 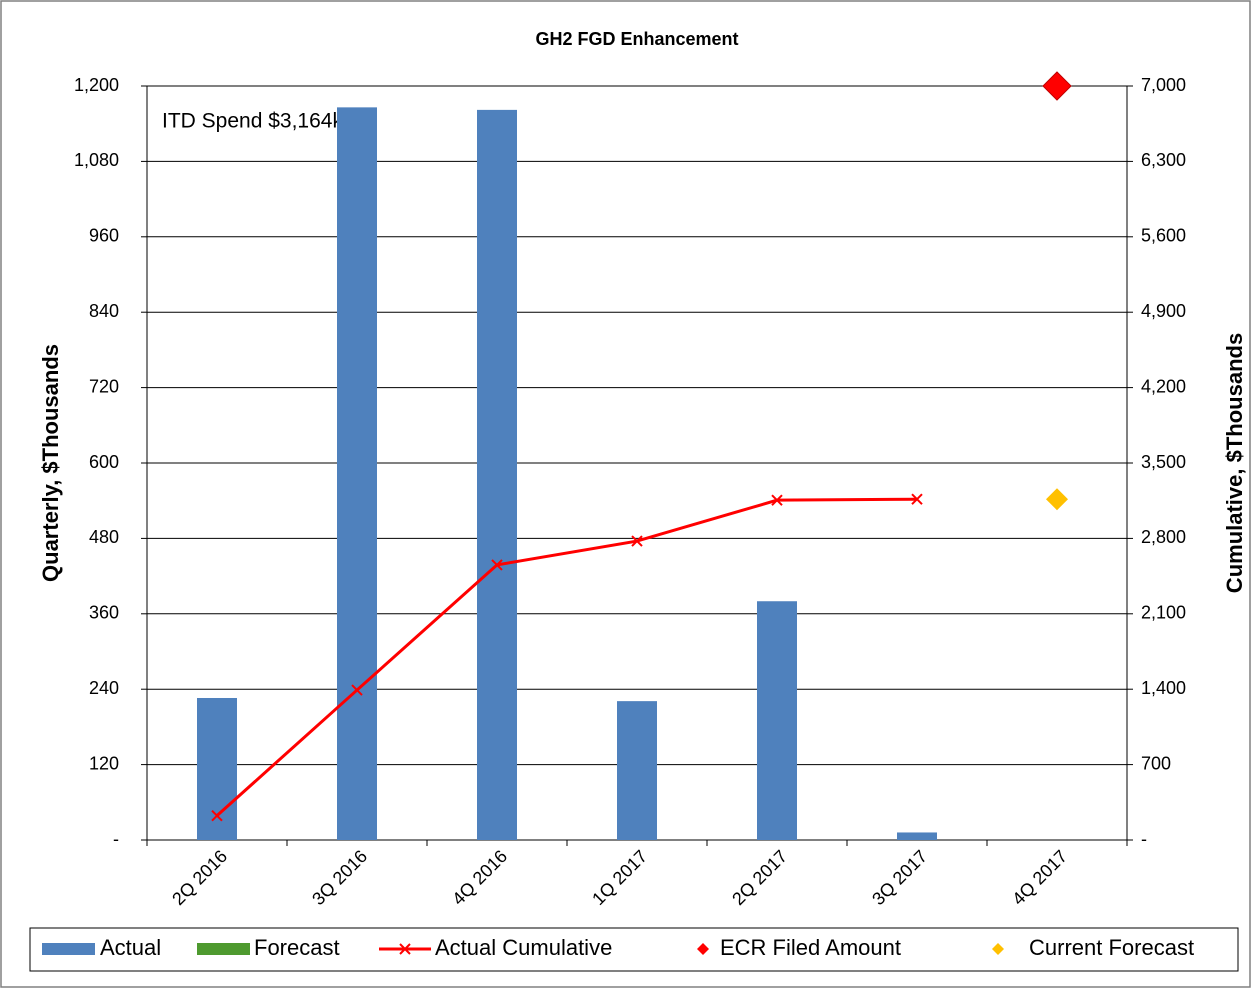 I want to click on y-tick-label: 1,200, so click(x=96, y=85).